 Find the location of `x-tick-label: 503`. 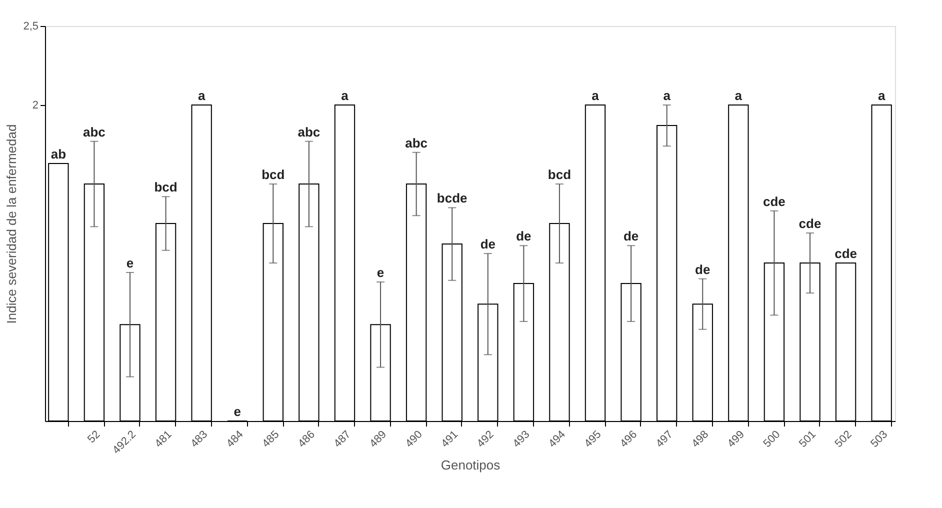

x-tick-label: 503 is located at coordinates (879, 439).